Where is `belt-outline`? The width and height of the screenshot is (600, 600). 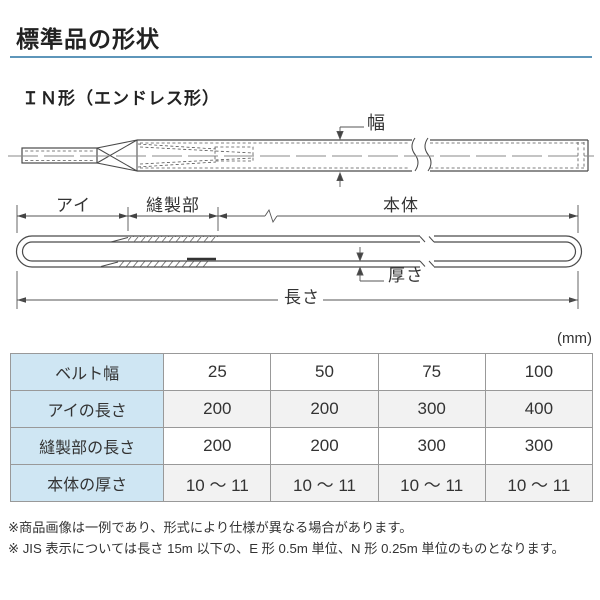
belt-outline is located at coordinates (305, 154).